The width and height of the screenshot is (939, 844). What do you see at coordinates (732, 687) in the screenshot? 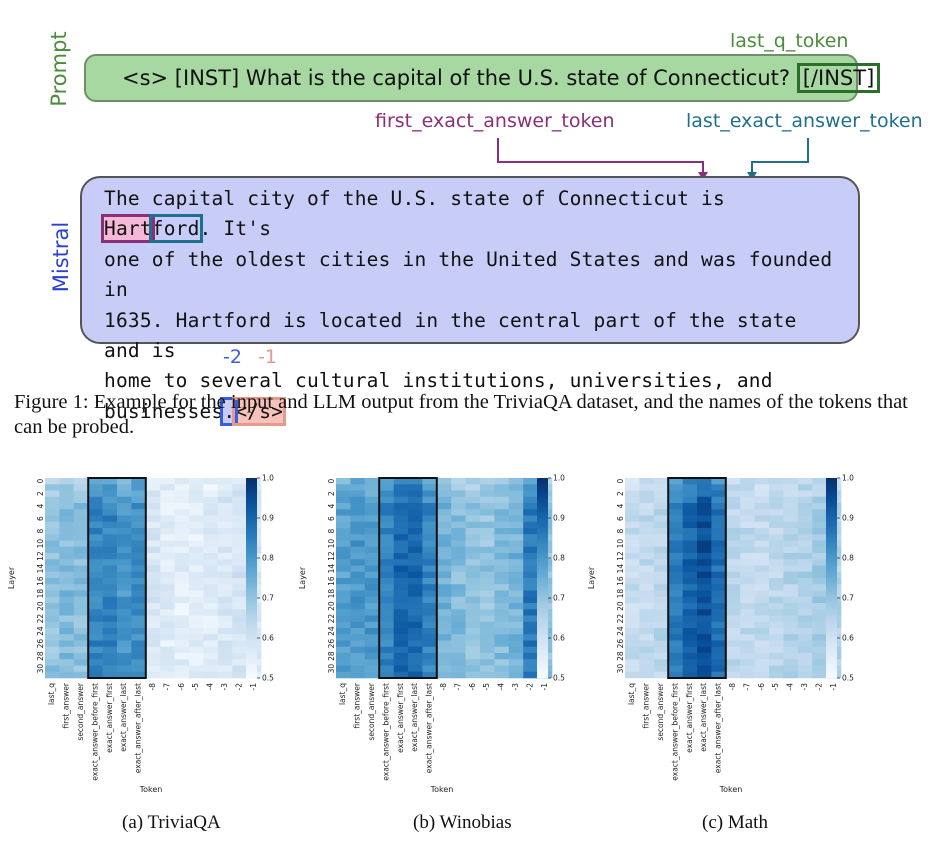
I see `x-tick-label: -8` at bounding box center [732, 687].